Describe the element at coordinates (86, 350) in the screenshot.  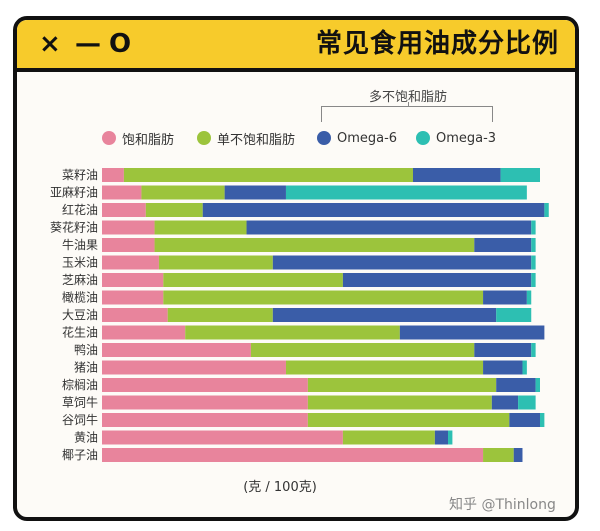
I see `category-label: 鸭油` at that location.